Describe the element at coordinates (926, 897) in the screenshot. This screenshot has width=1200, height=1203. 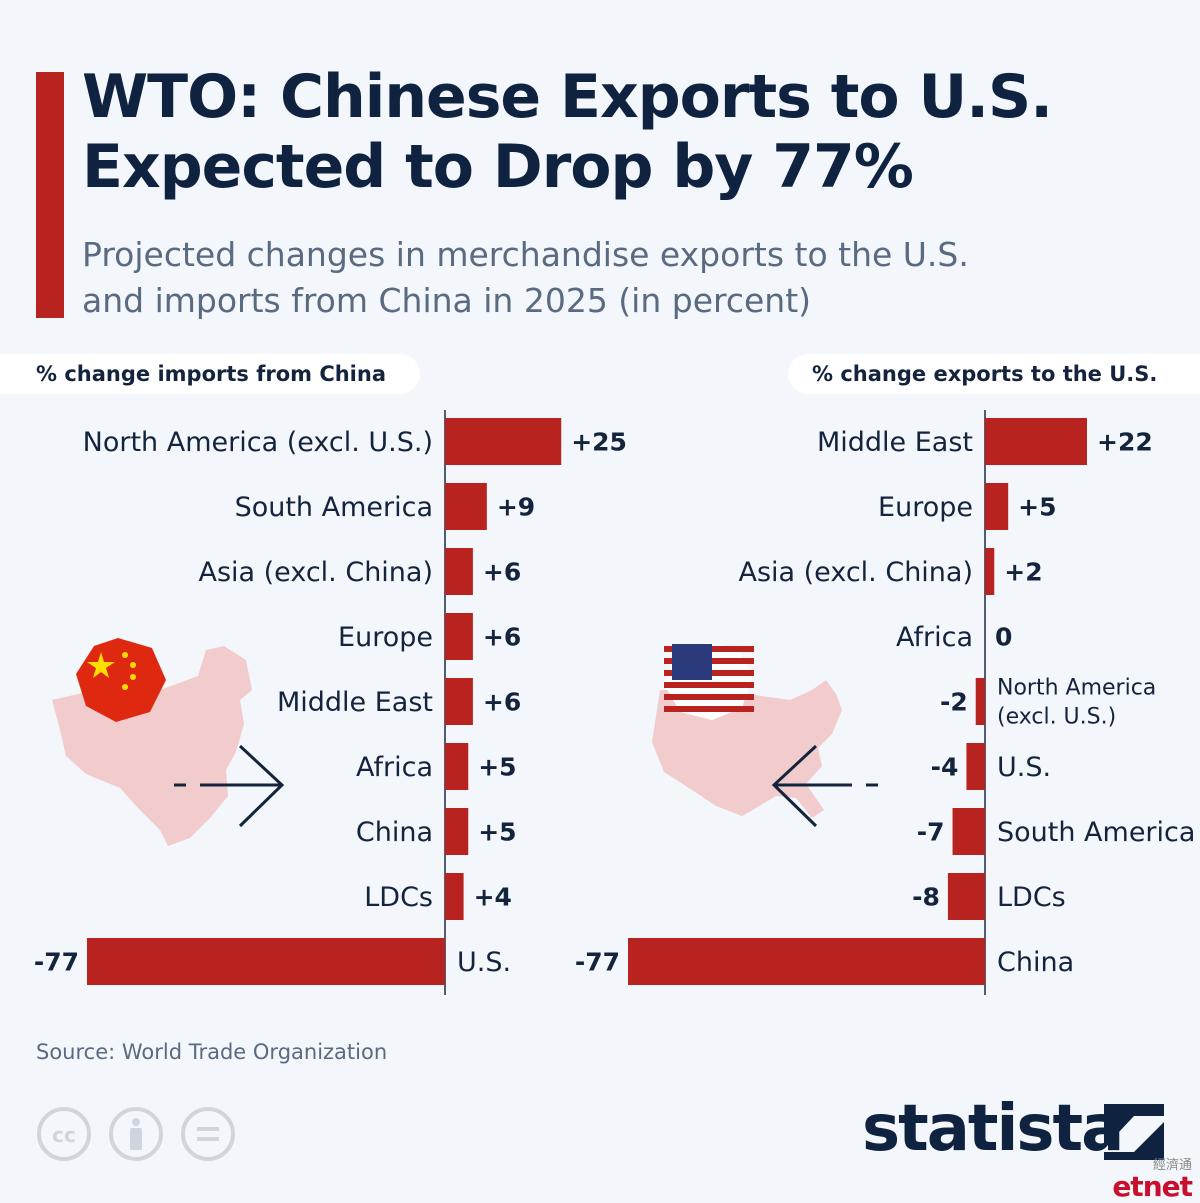
I see `data-label: -8` at that location.